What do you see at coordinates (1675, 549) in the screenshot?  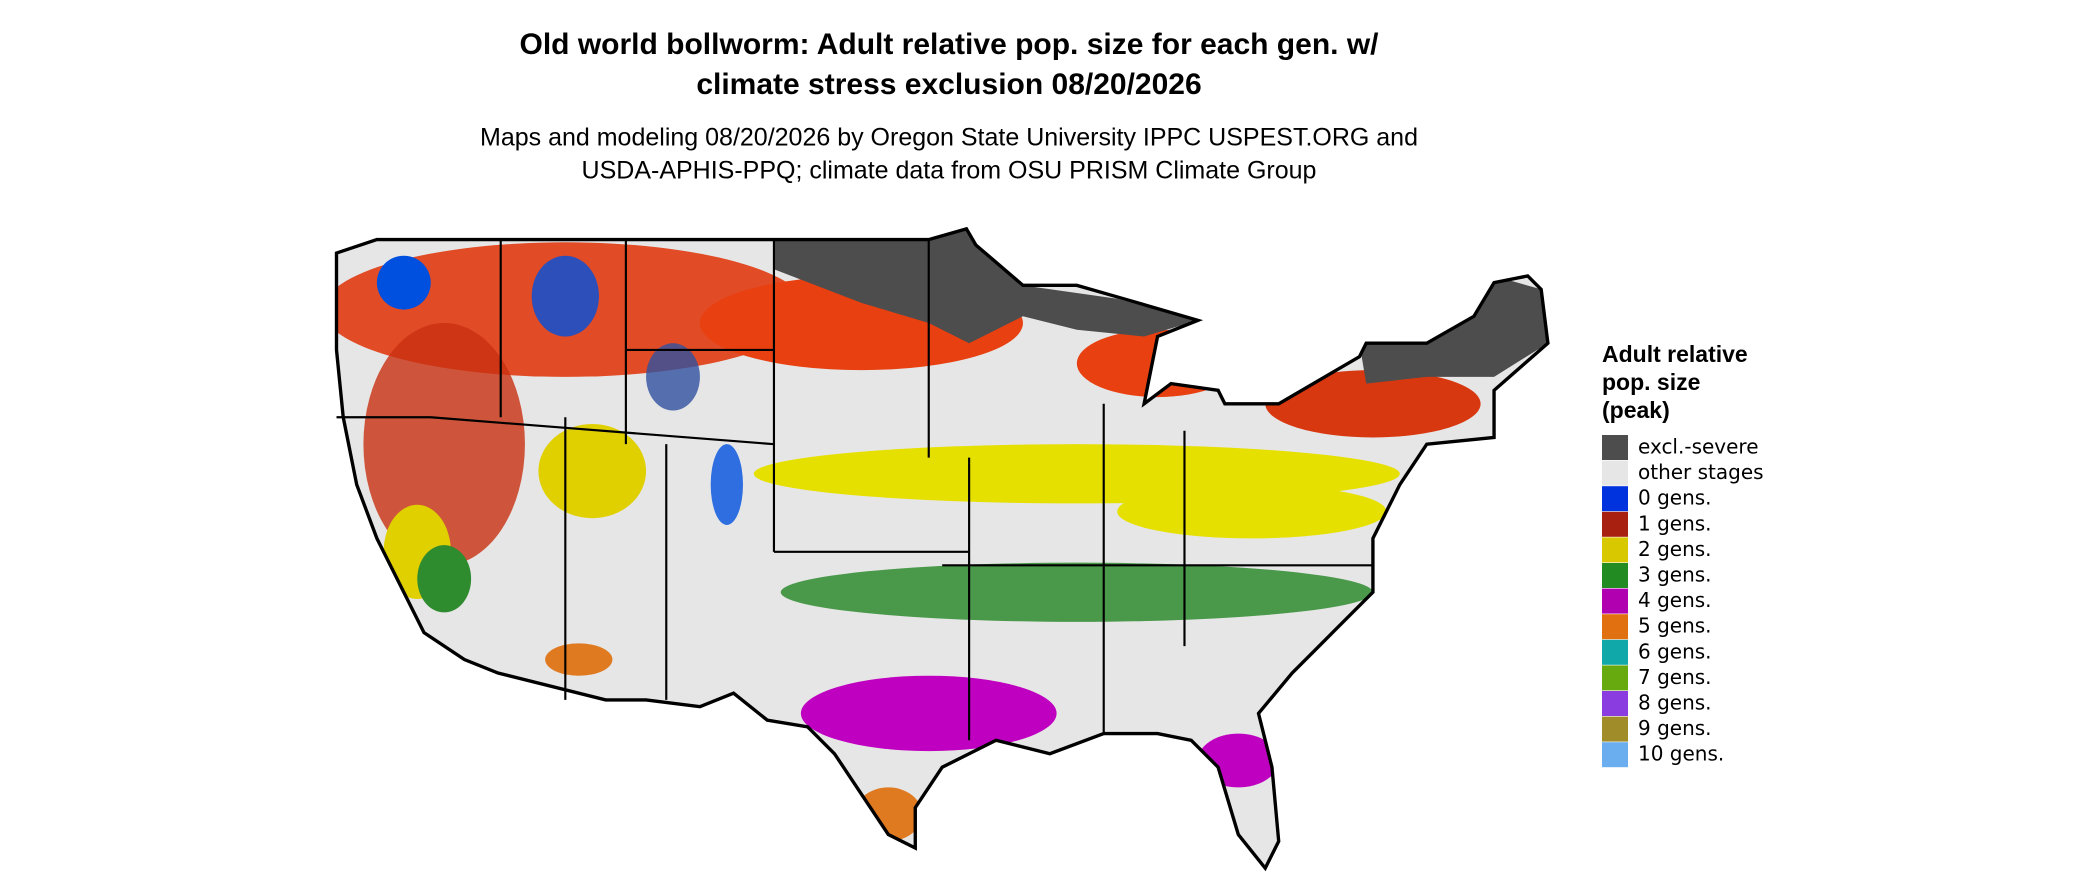 I see `legend-label: 2 gens.` at bounding box center [1675, 549].